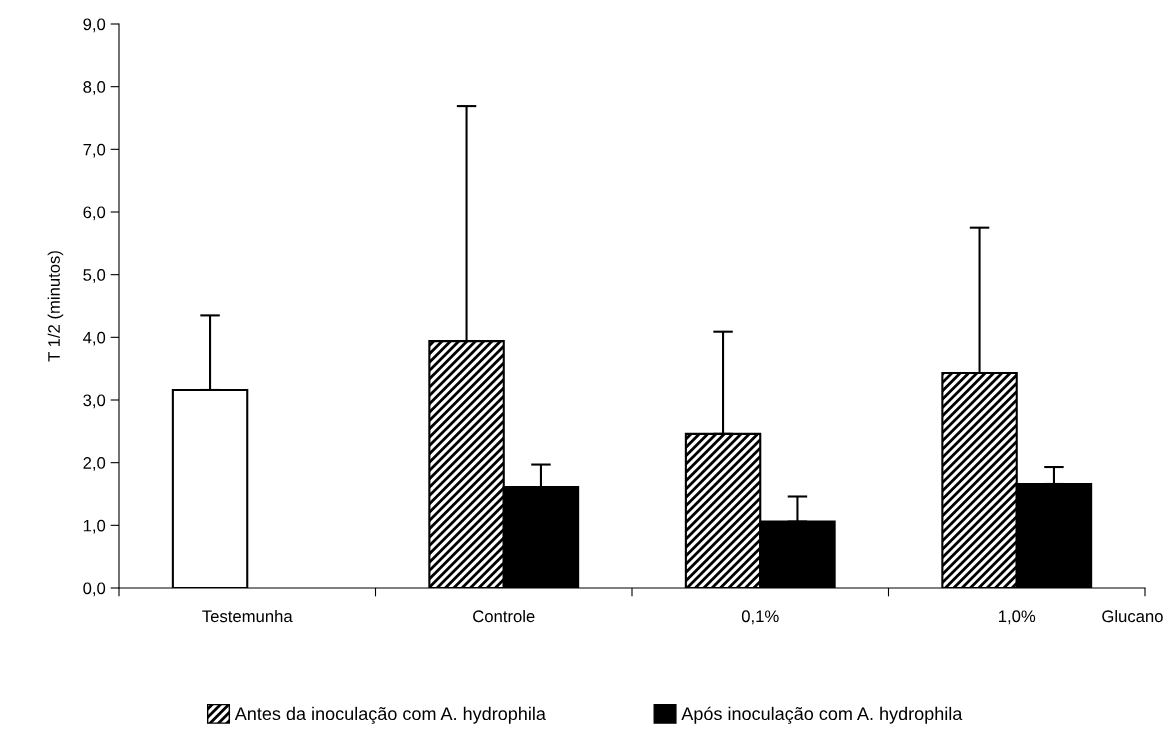  What do you see at coordinates (55, 306) in the screenshot?
I see `y-axis-title: T 1/2 (minutos)` at bounding box center [55, 306].